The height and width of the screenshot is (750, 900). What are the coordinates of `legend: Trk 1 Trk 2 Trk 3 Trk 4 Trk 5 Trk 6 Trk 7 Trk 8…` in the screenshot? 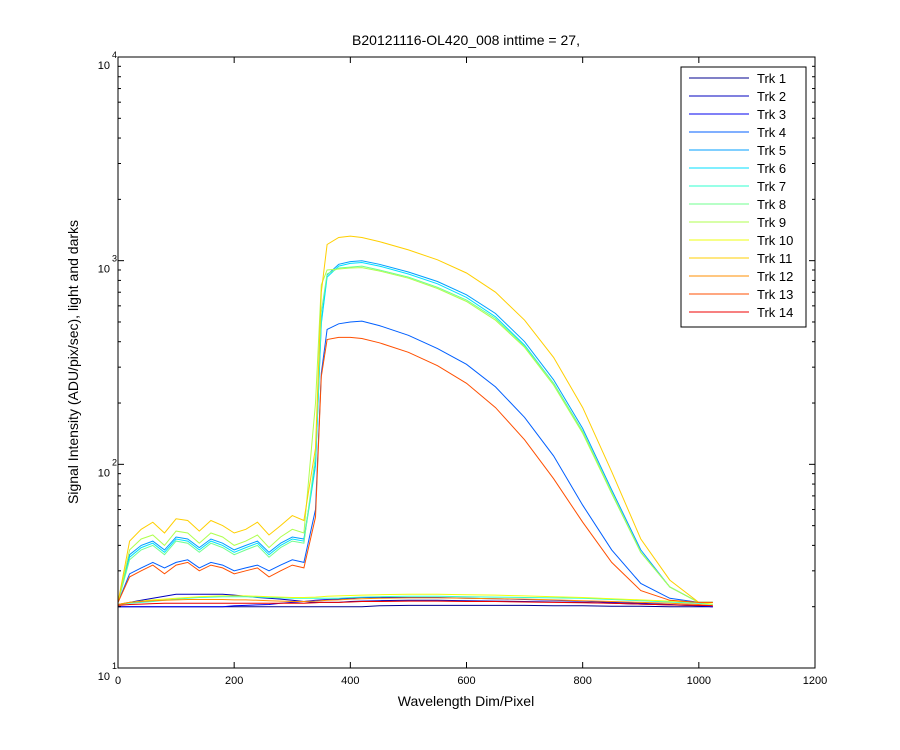 It's located at (743, 197).